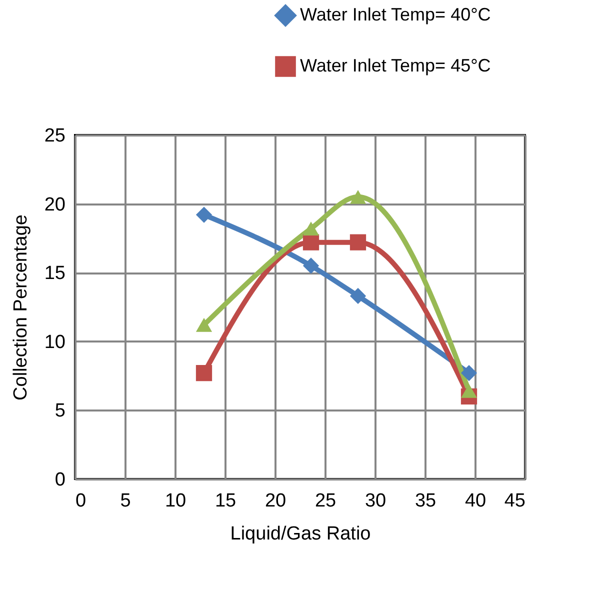 The height and width of the screenshot is (590, 601). I want to click on x-tick-label: 0, so click(81, 501).